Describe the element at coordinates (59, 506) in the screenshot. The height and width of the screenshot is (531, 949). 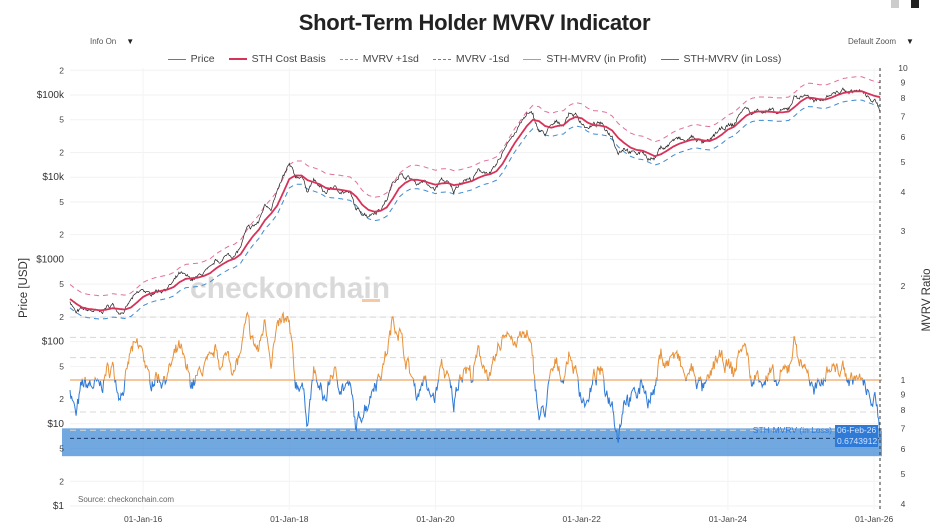
I see `y-left-tick-label: $1` at that location.